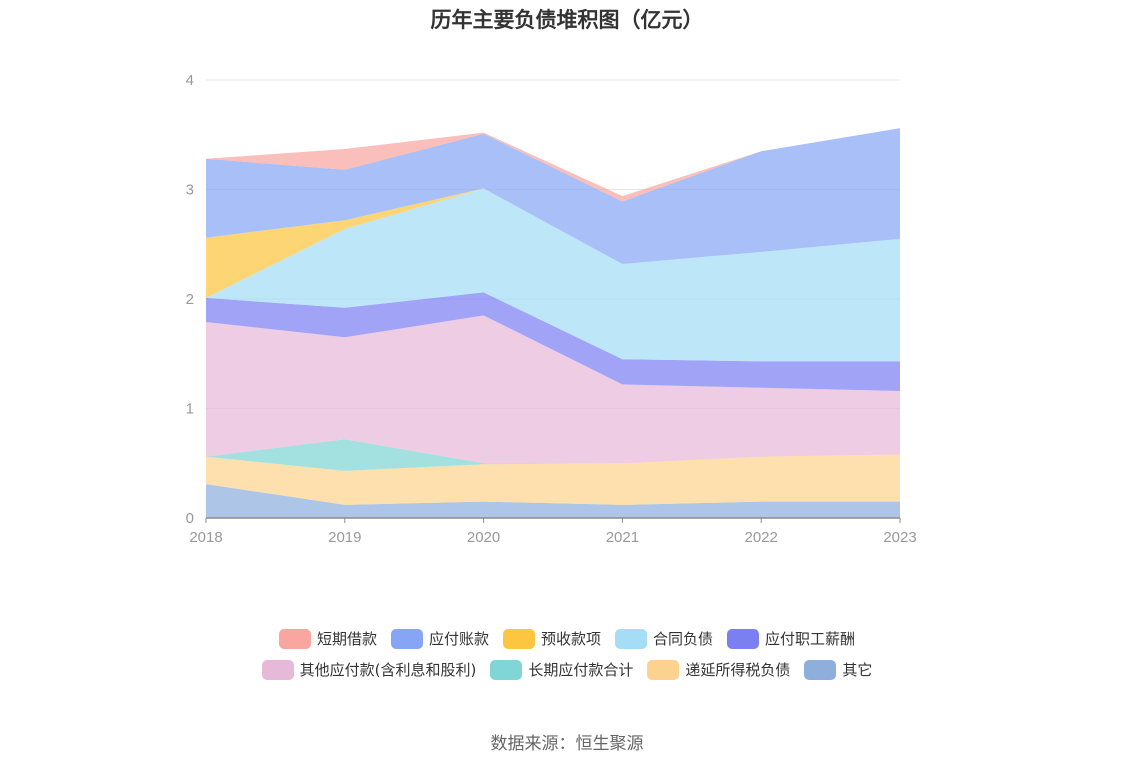 This screenshot has width=1134, height=766. Describe the element at coordinates (622, 537) in the screenshot. I see `x-tick-label: 2021` at that location.